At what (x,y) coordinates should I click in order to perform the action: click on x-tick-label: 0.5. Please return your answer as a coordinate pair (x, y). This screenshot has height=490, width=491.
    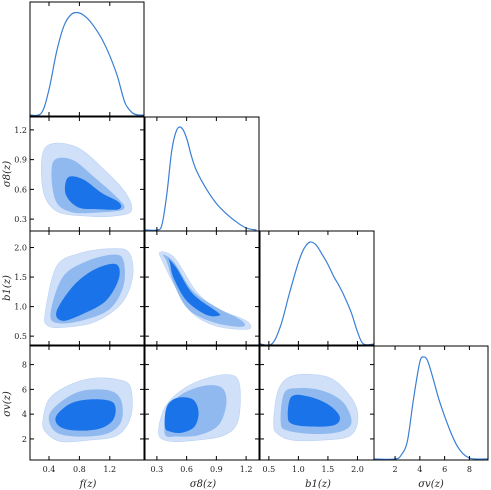
    Looking at the image, I should click on (268, 469).